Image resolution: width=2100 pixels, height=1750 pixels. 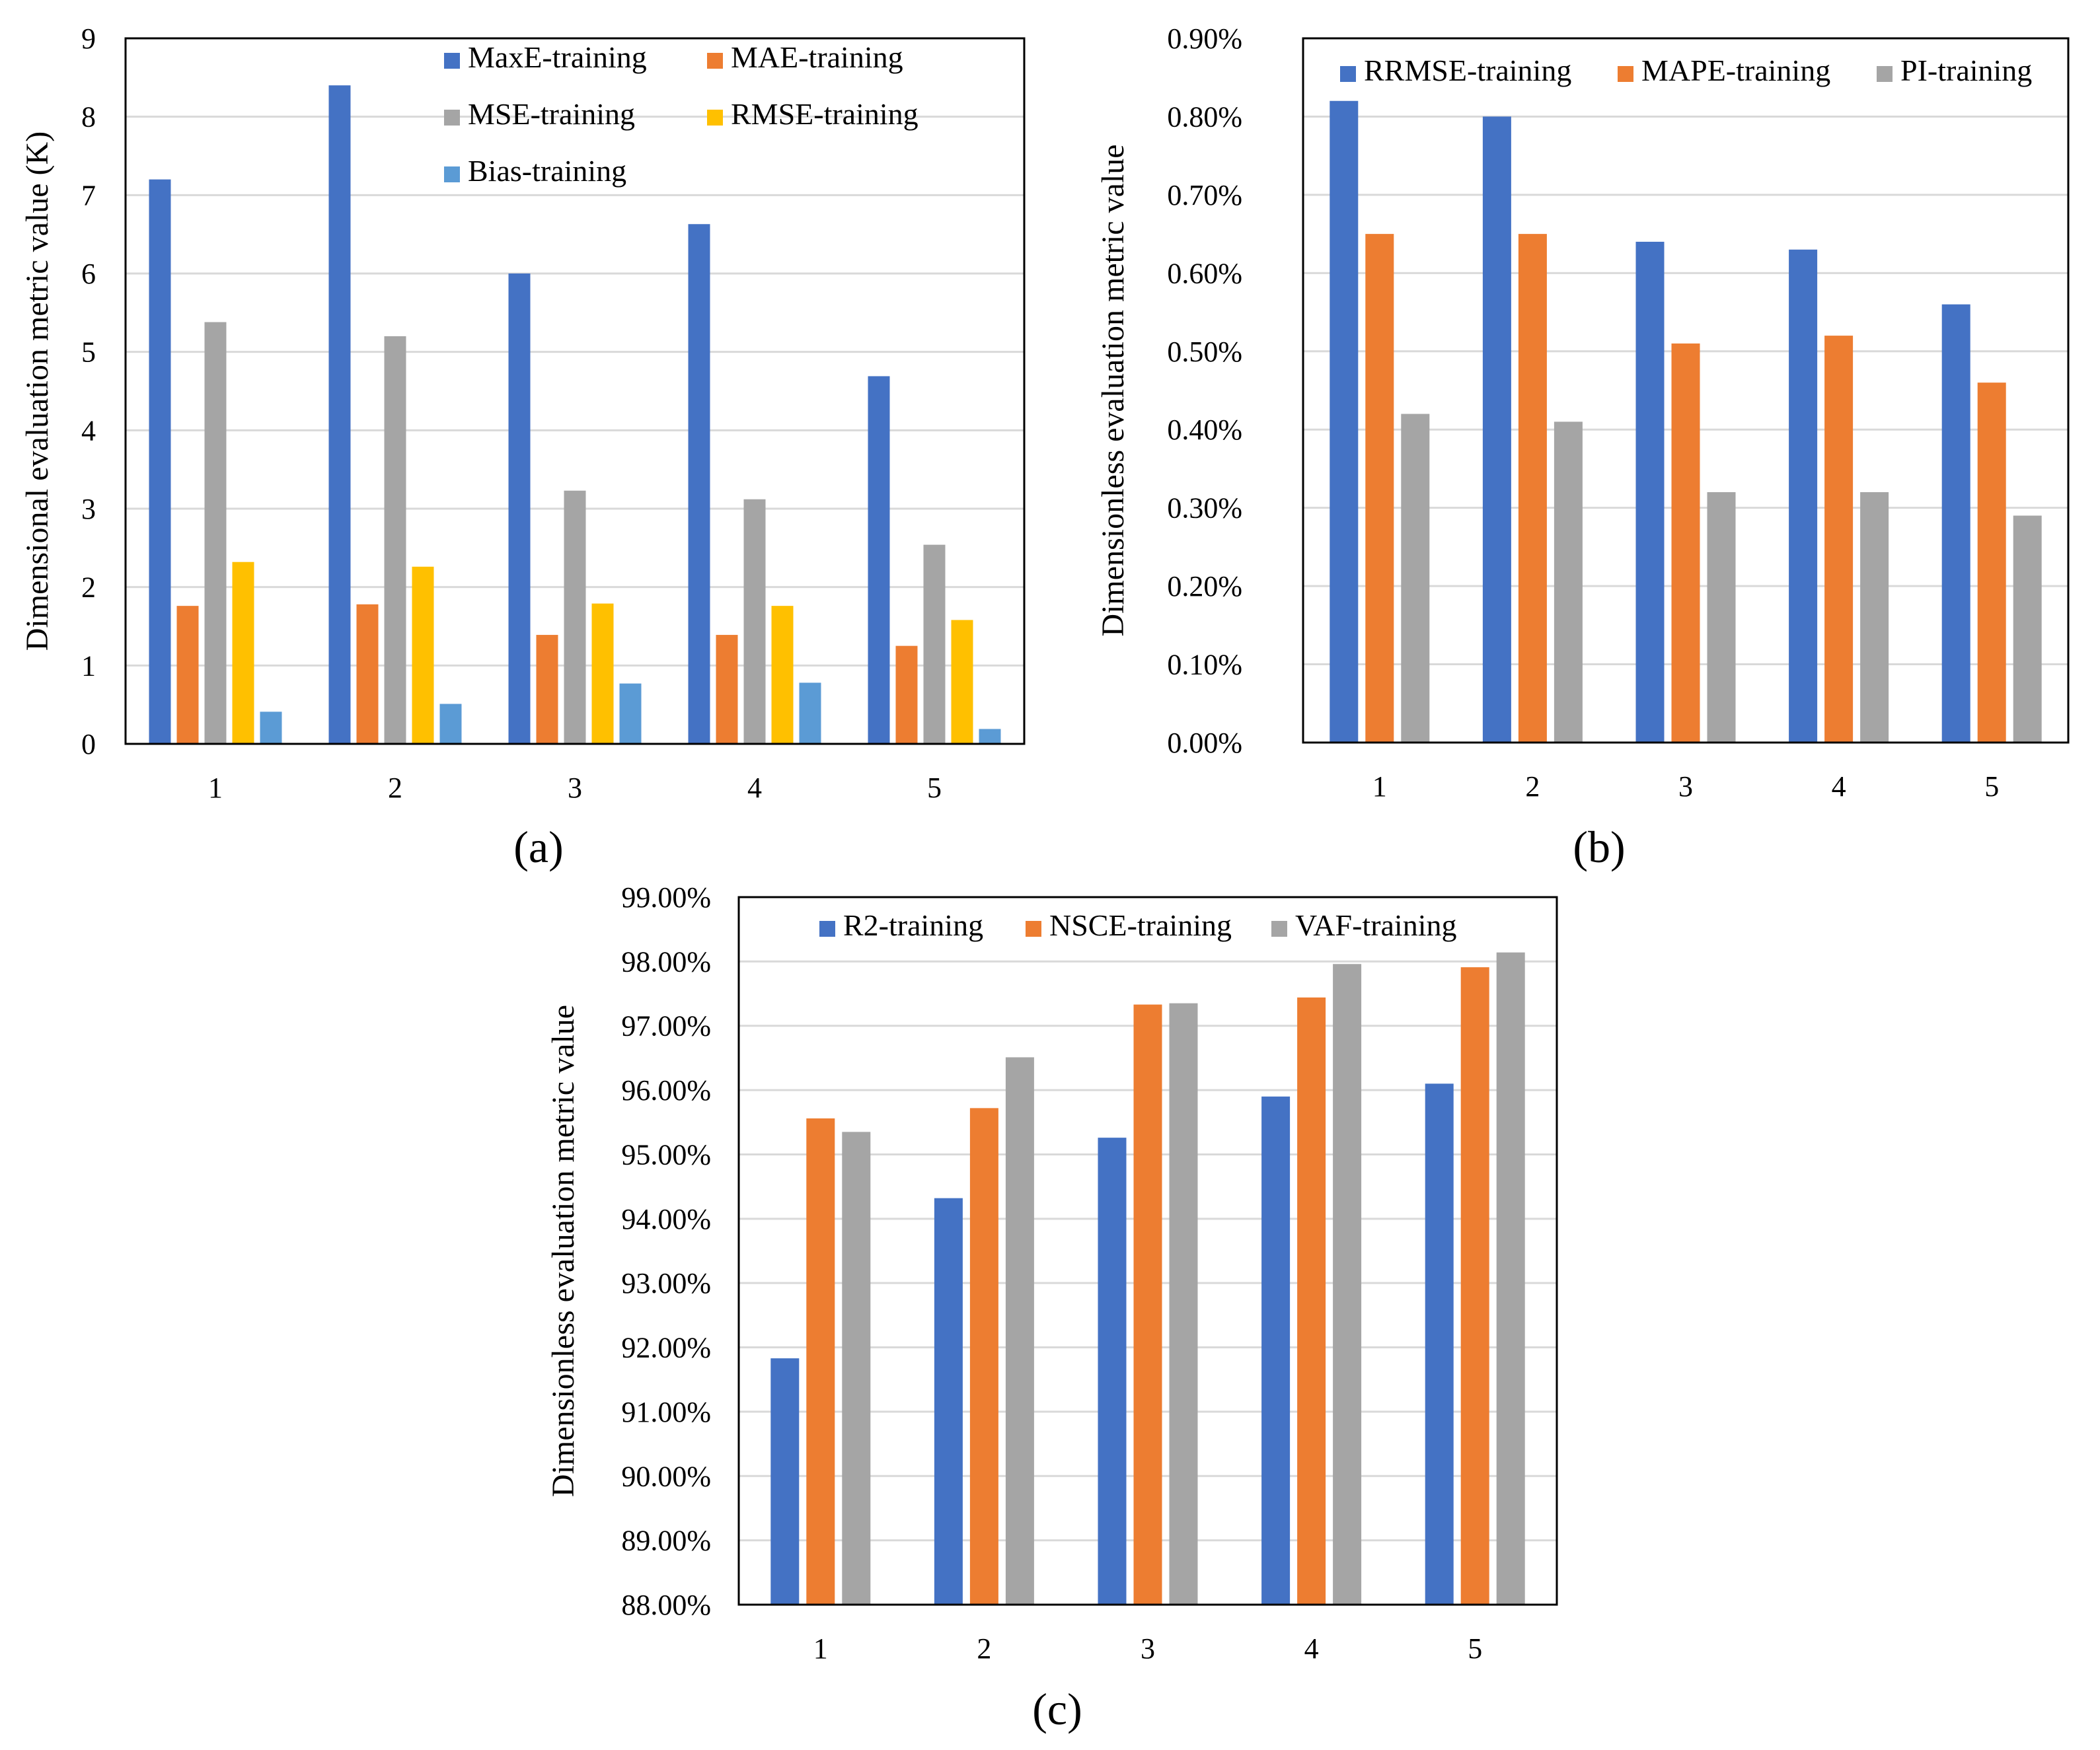 What do you see at coordinates (89, 665) in the screenshot?
I see `y-tick-label-a-1: 1` at bounding box center [89, 665].